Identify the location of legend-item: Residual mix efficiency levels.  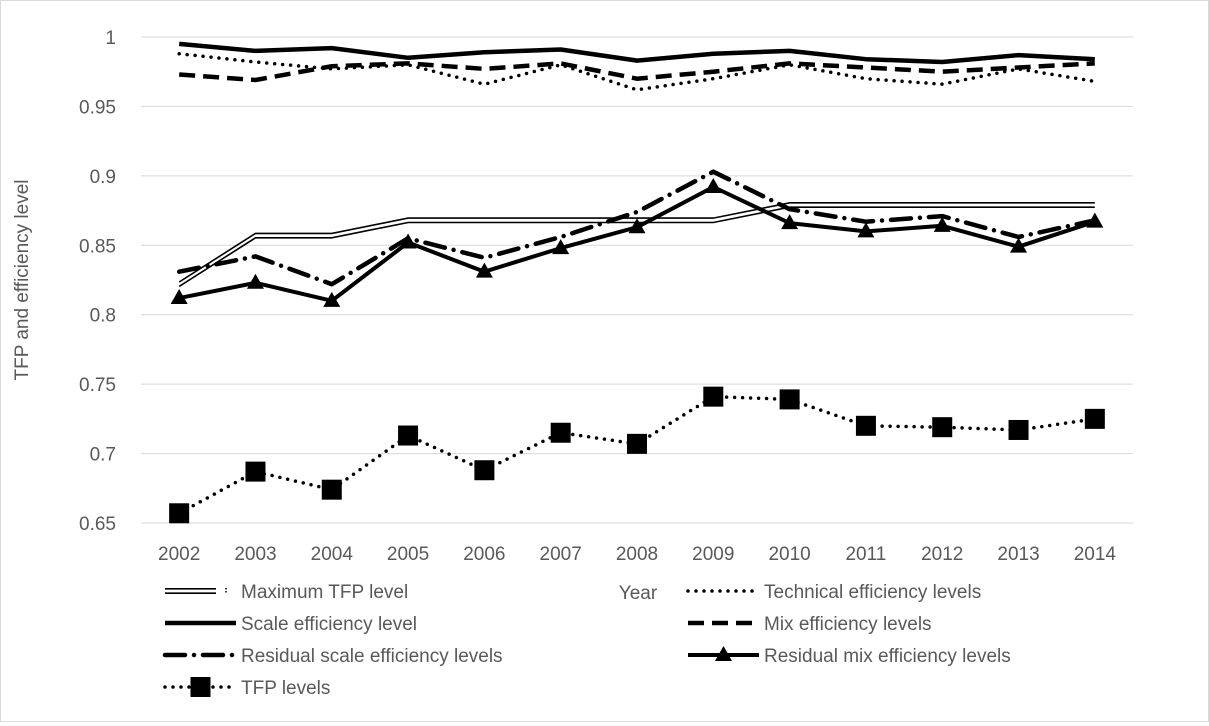
(849, 656).